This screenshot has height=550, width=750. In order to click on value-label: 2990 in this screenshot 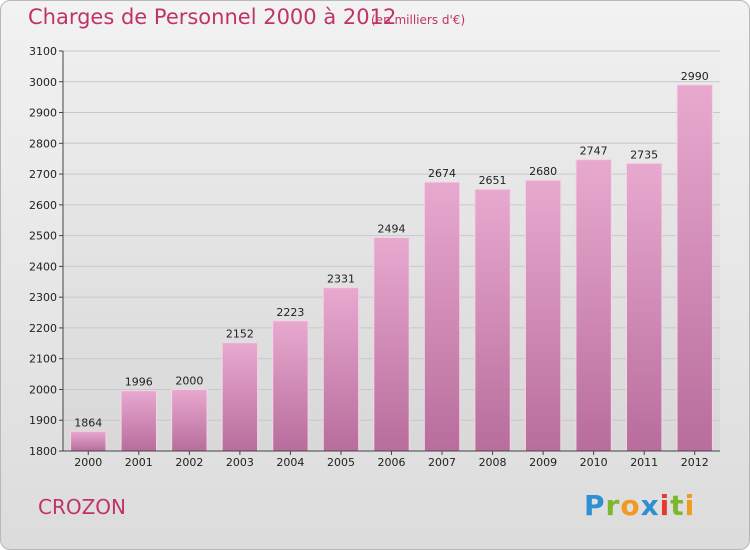, I will do `click(695, 76)`.